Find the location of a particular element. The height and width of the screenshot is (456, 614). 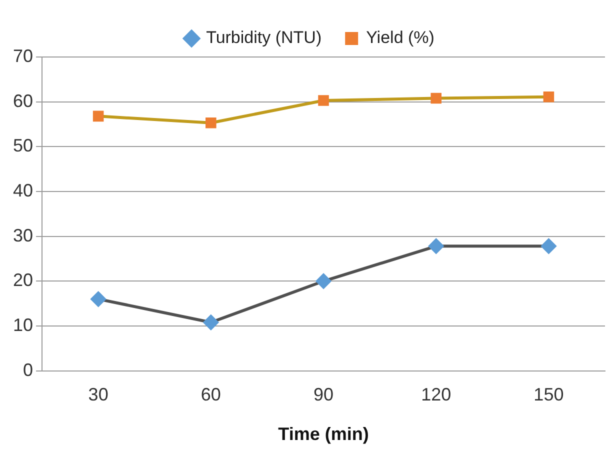

x-axis-title: Time (min) is located at coordinates (323, 434).